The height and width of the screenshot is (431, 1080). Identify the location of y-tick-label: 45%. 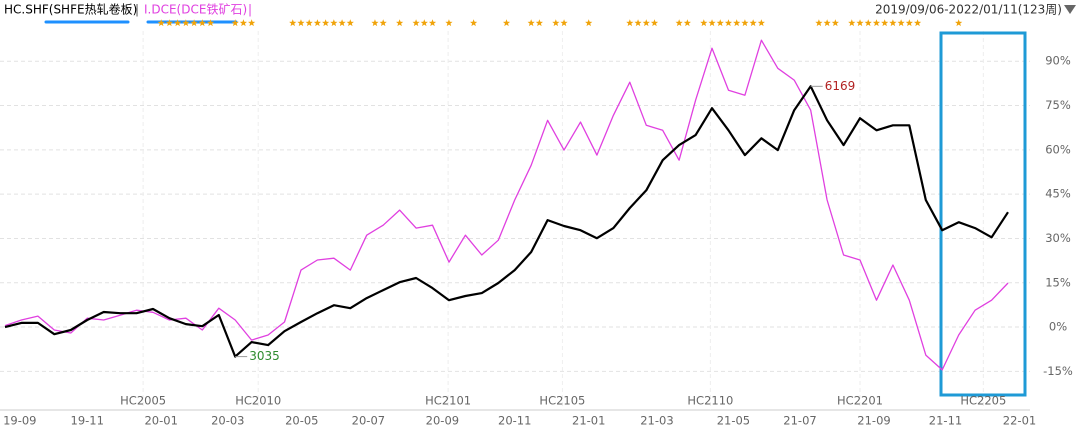
(1058, 194).